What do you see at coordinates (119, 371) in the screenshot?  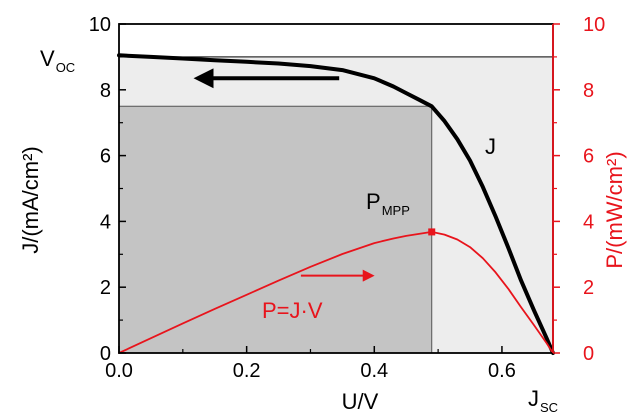 I see `x-tick-label: 0.0` at bounding box center [119, 371].